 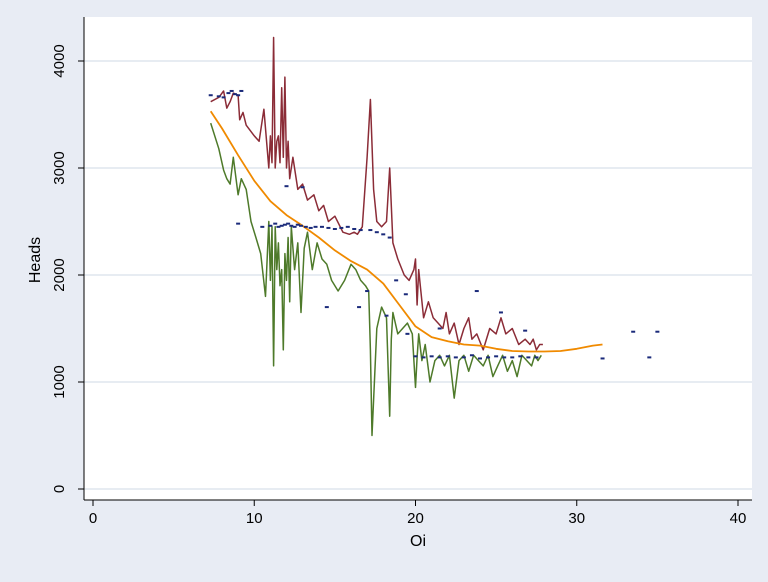 What do you see at coordinates (418, 541) in the screenshot?
I see `x-axis-label: Oi` at bounding box center [418, 541].